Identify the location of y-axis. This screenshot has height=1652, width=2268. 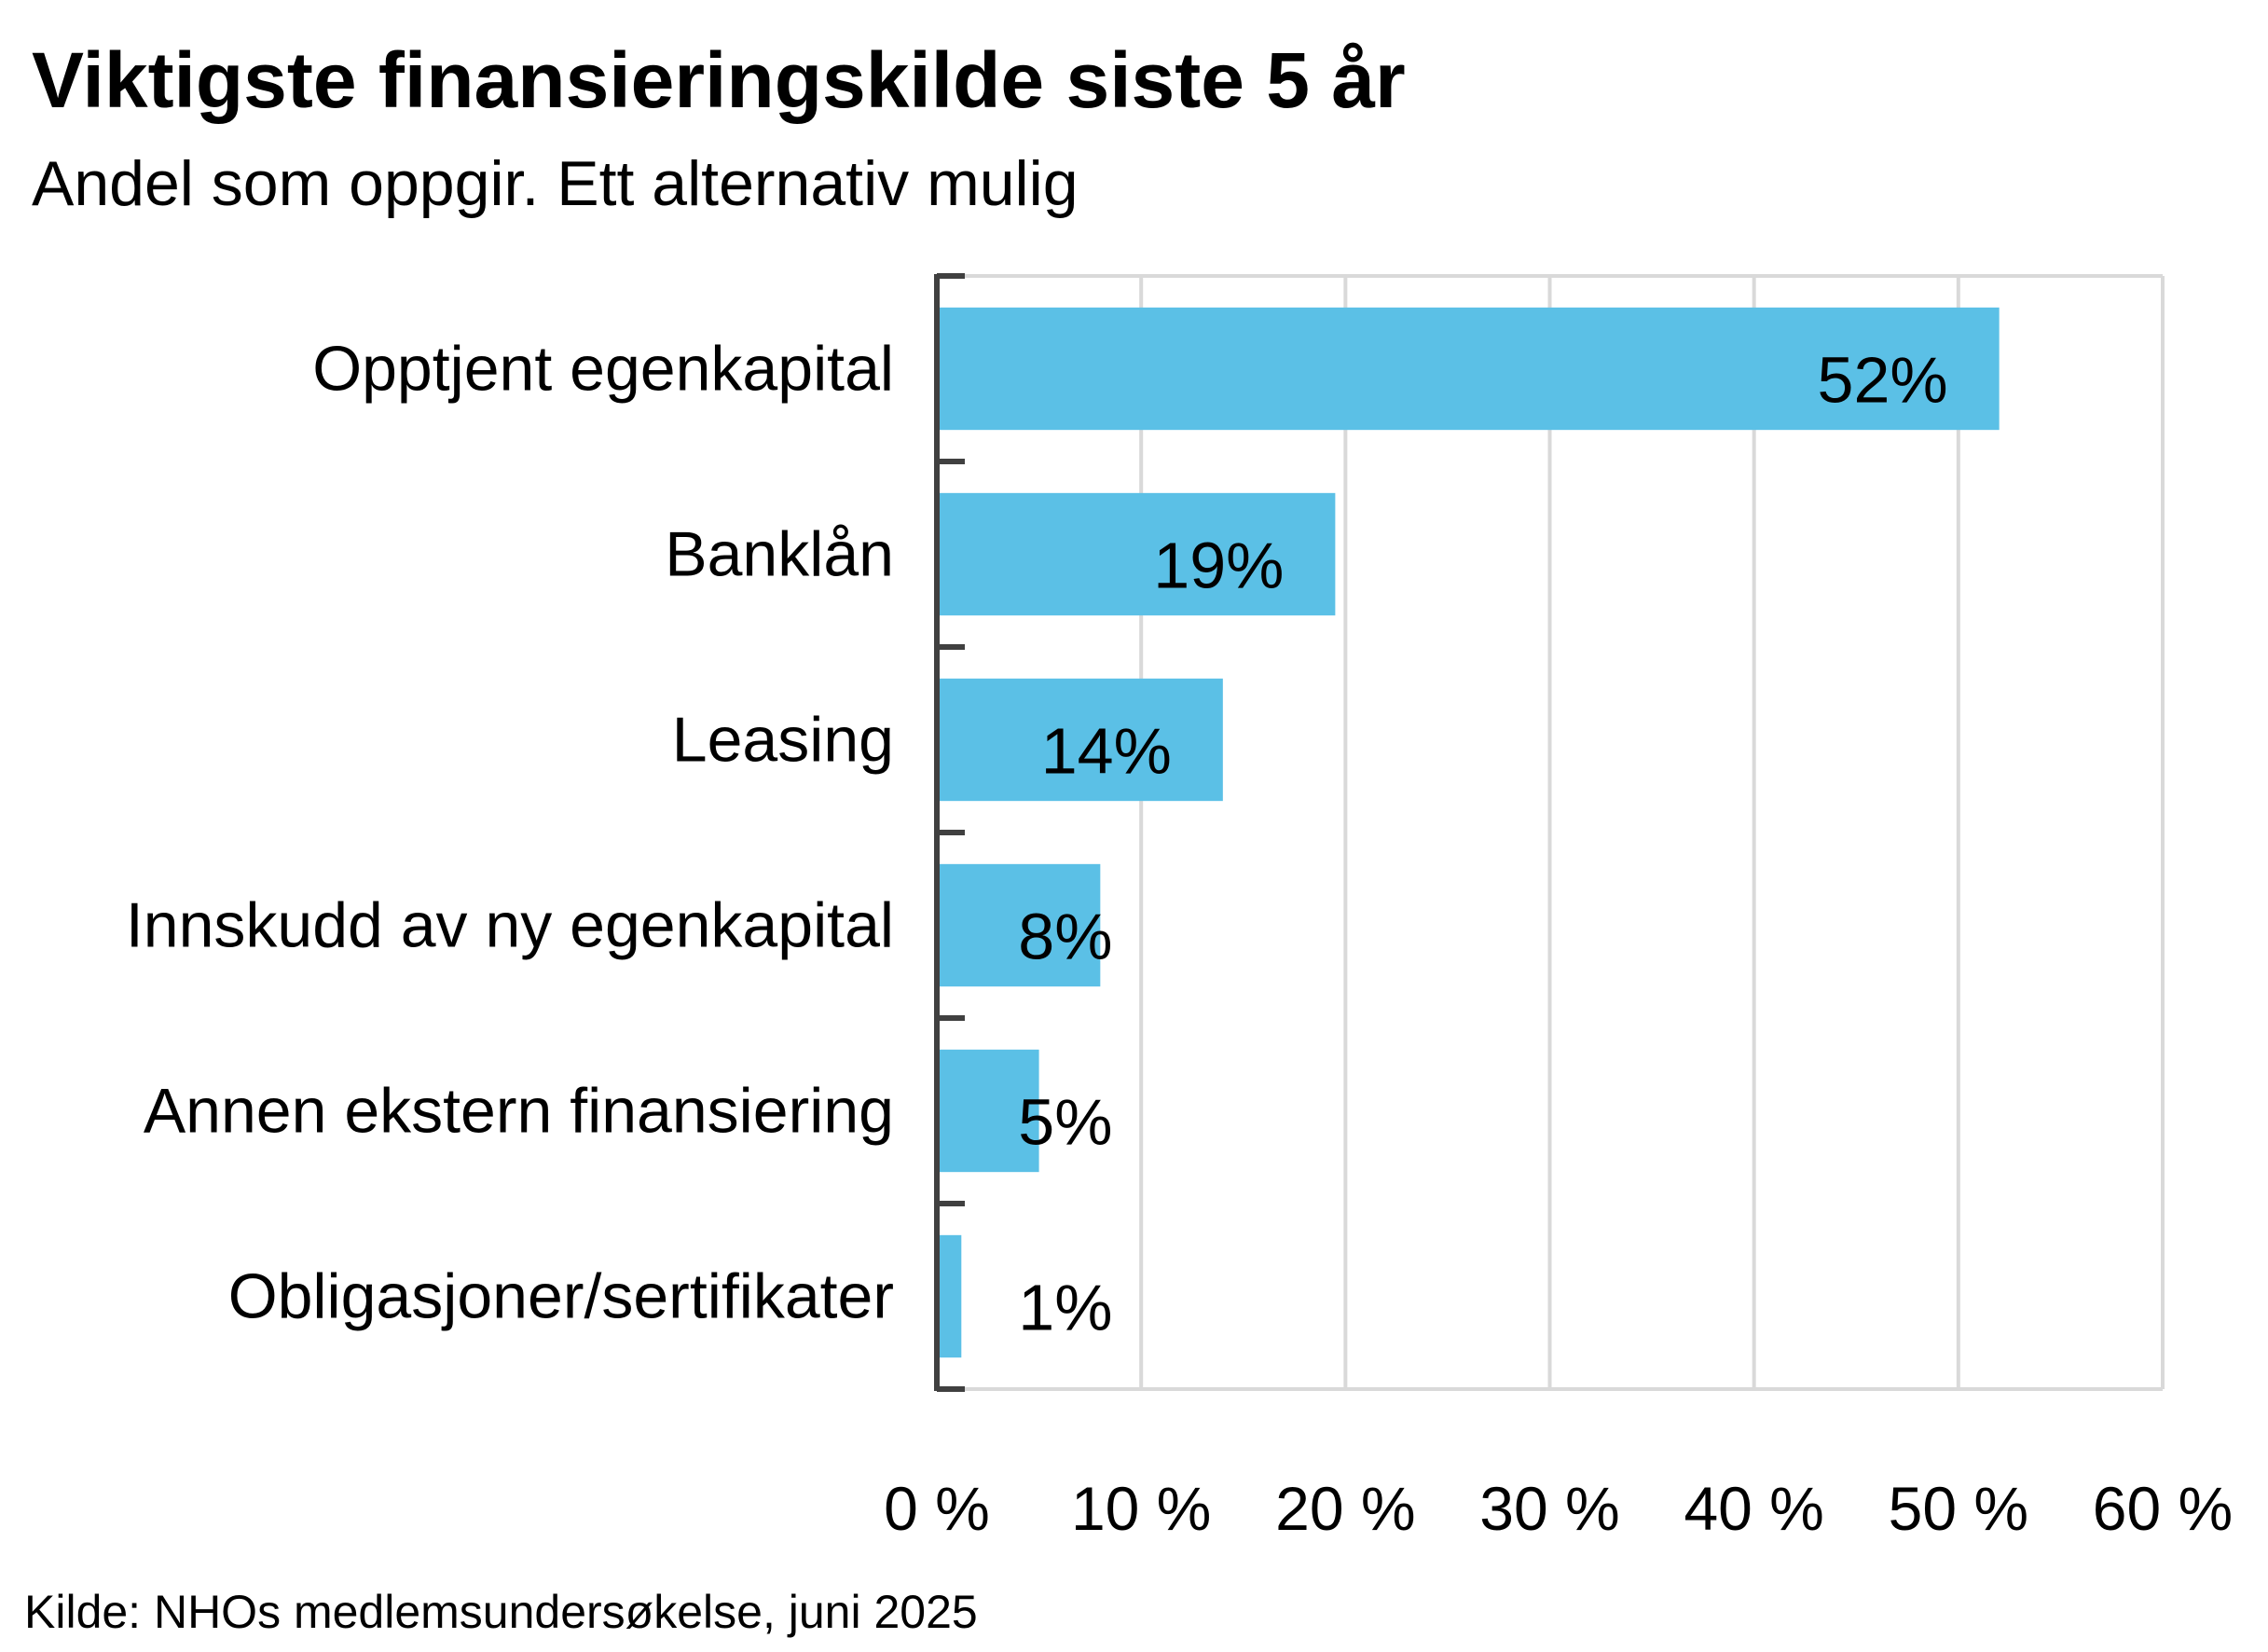
(949, 833).